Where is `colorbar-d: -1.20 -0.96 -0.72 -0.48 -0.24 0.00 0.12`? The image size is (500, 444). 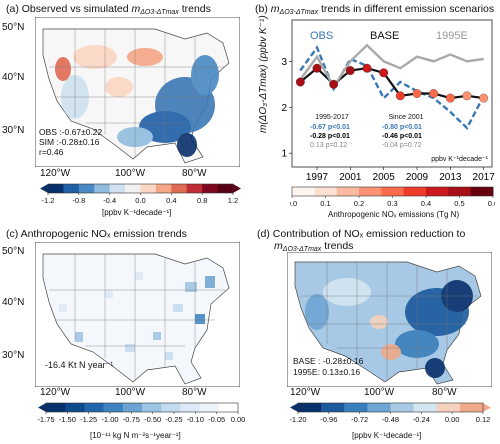 colorbar-d: -1.20 -0.96 -0.72 -0.48 -0.24 0.00 0.12 is located at coordinates (390, 413).